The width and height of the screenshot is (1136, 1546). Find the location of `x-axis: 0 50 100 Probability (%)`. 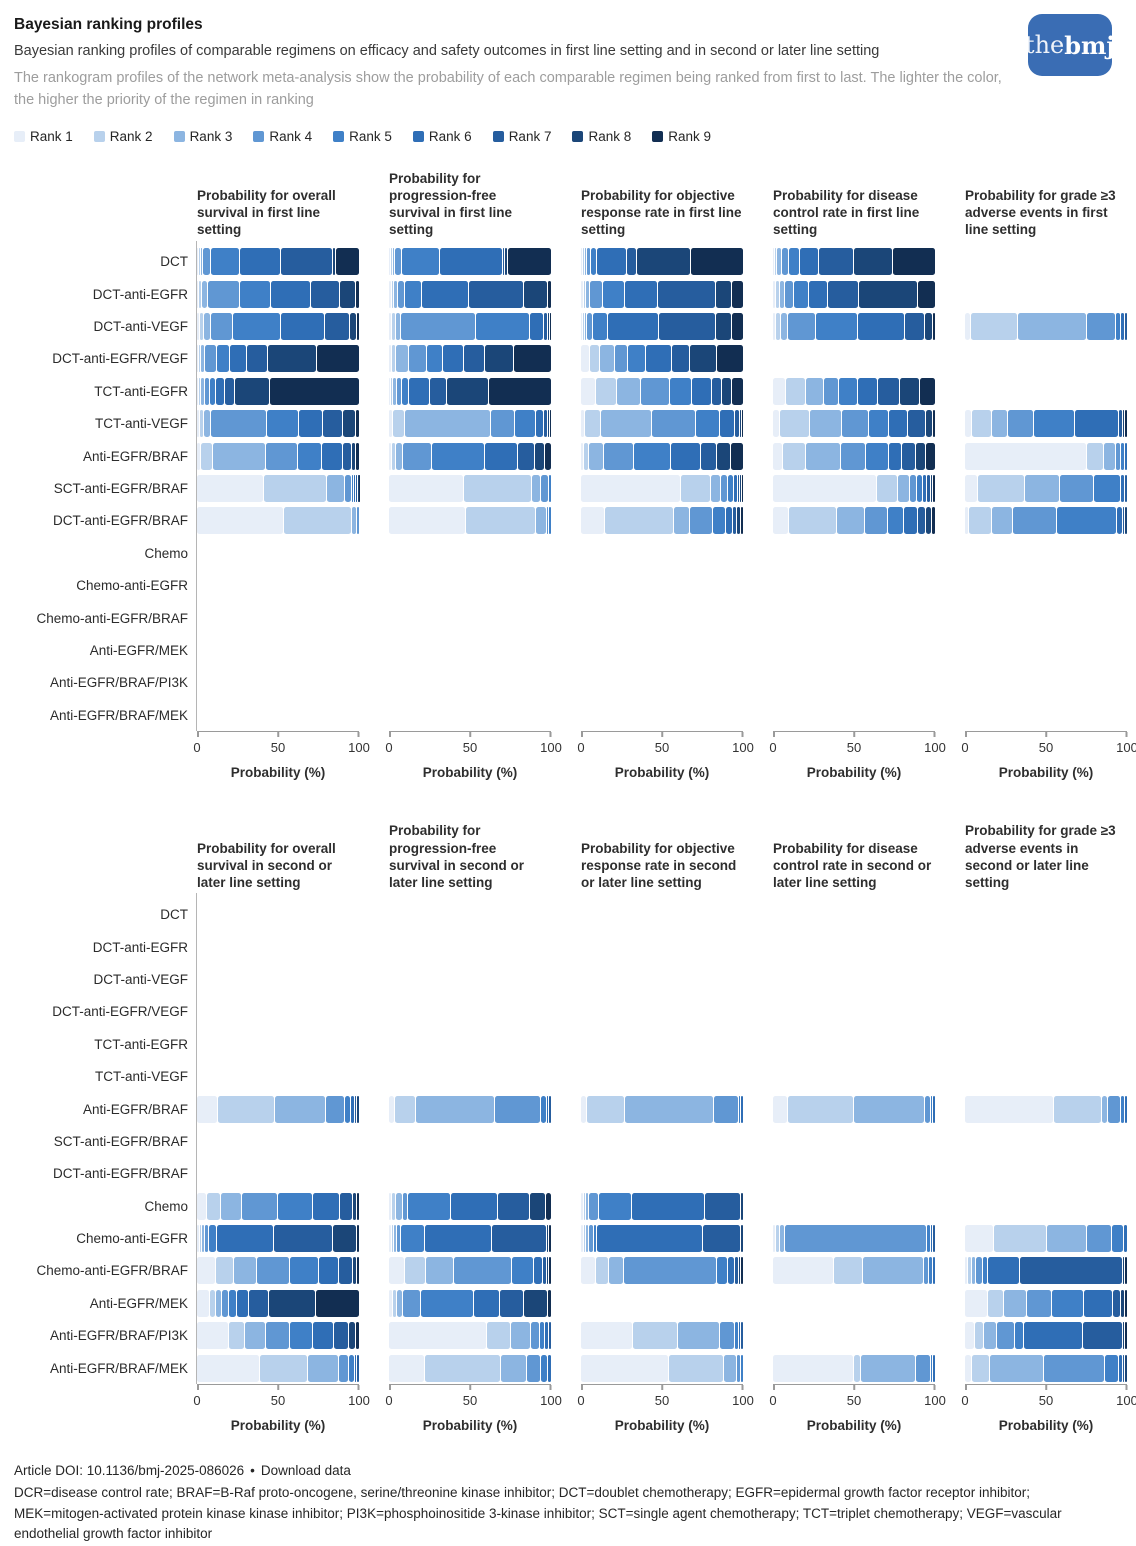

x-axis: 0 50 100 Probability (%) is located at coordinates (1048, 755).